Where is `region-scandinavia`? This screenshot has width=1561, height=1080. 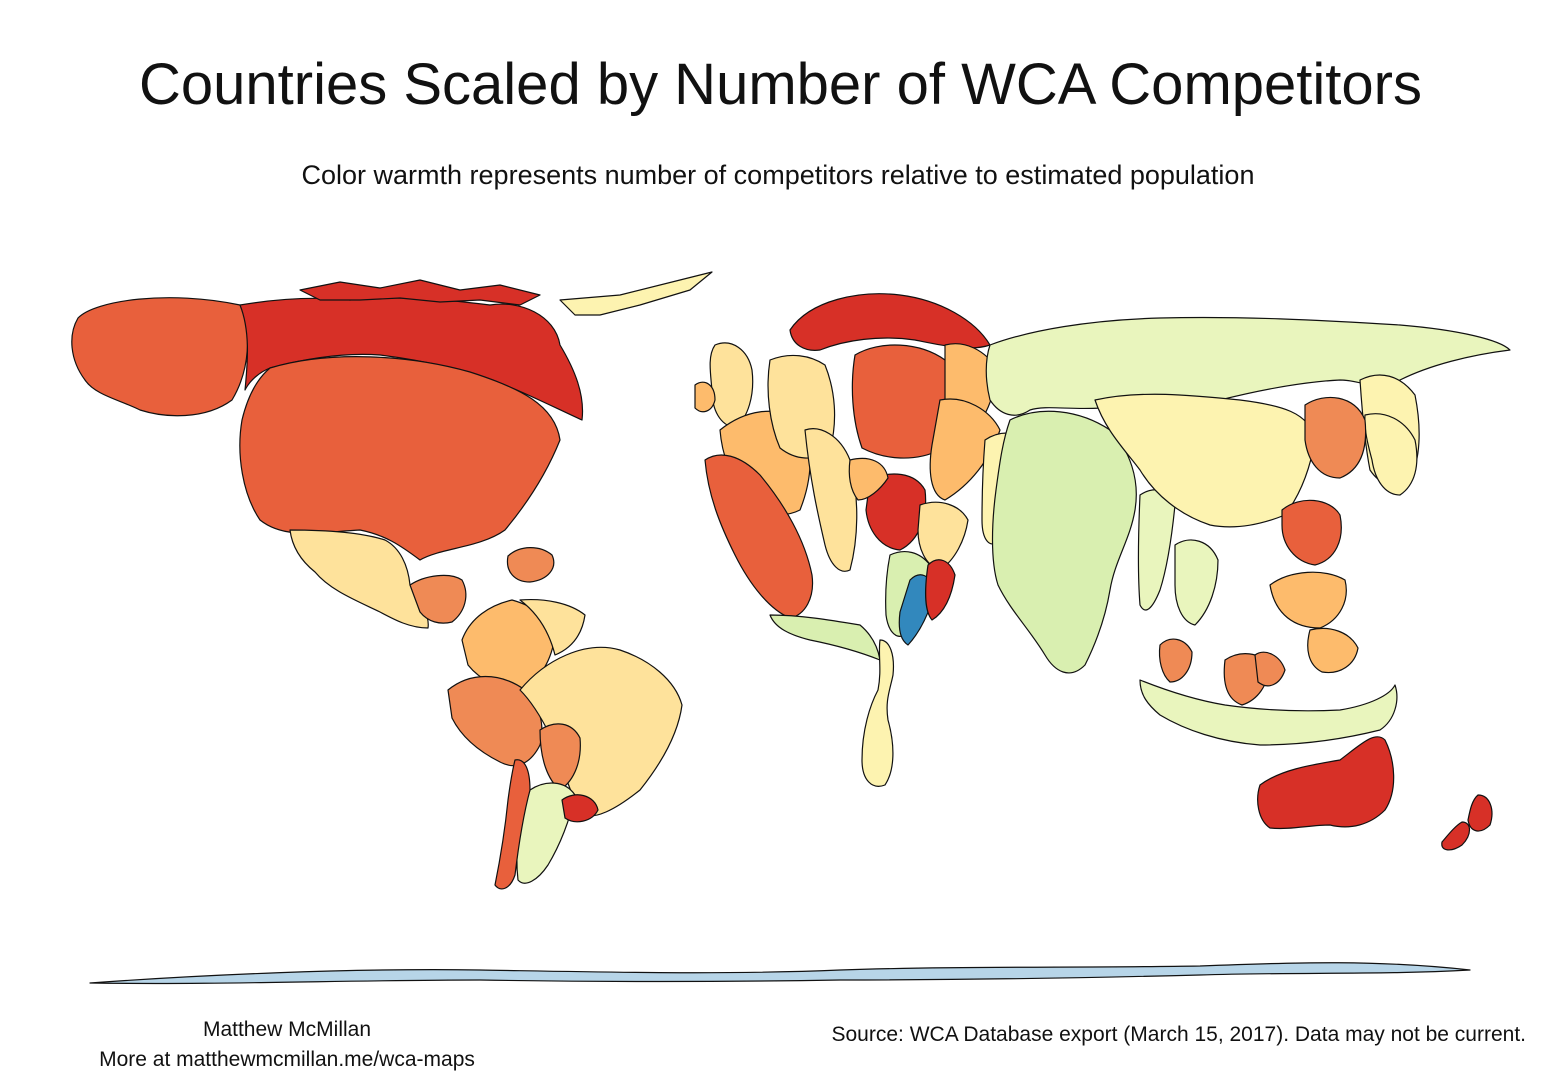
region-scandinavia is located at coordinates (890, 322).